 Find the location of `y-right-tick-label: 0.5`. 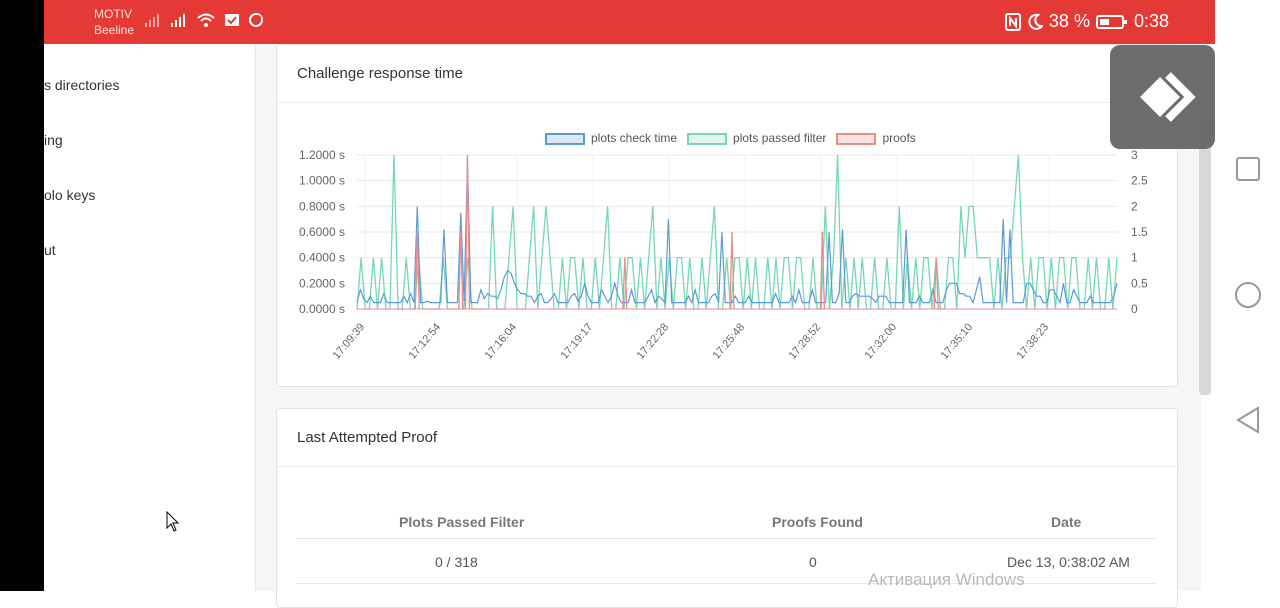

y-right-tick-label: 0.5 is located at coordinates (1139, 283).